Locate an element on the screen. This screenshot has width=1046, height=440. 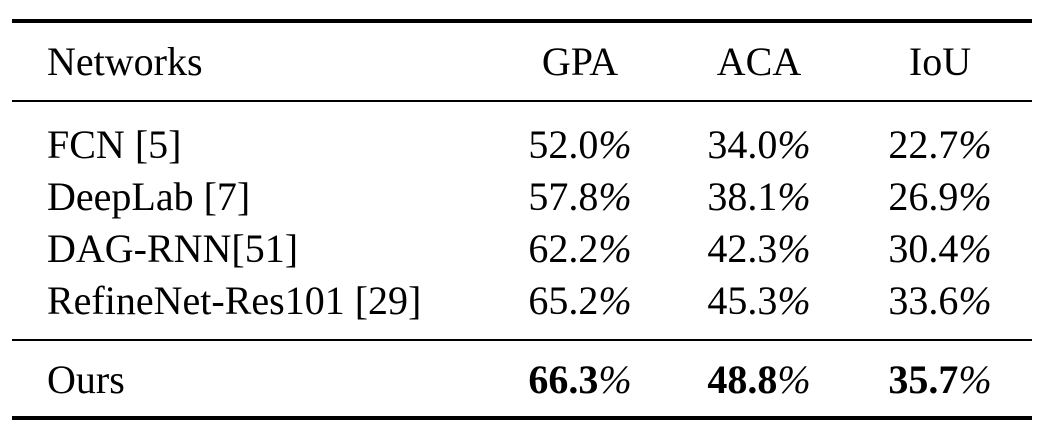
network-name: DAG-RNN[51] is located at coordinates (173, 248).